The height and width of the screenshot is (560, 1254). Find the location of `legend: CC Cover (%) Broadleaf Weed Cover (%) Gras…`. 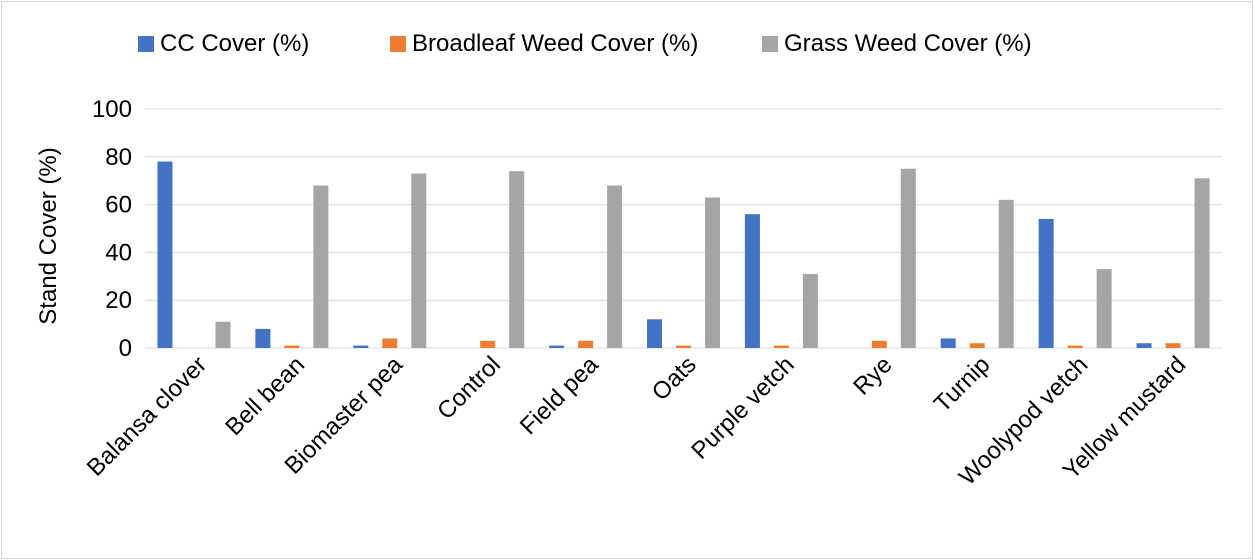

legend: CC Cover (%) Broadleaf Weed Cover (%) Gras… is located at coordinates (585, 43).